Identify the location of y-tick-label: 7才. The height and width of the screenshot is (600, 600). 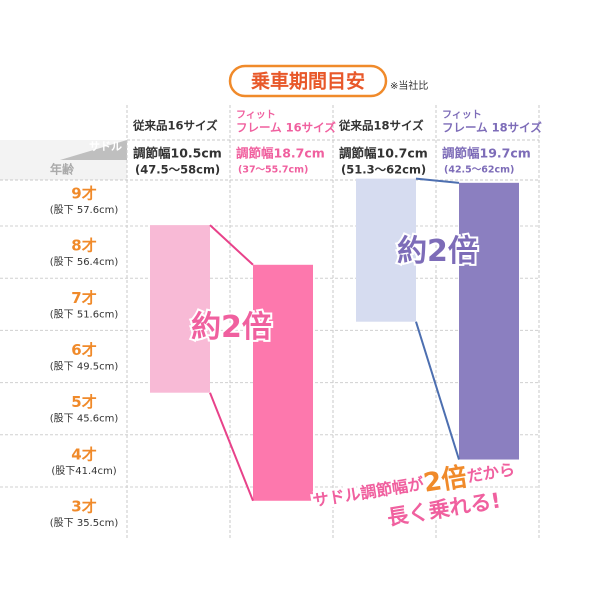
(83, 298).